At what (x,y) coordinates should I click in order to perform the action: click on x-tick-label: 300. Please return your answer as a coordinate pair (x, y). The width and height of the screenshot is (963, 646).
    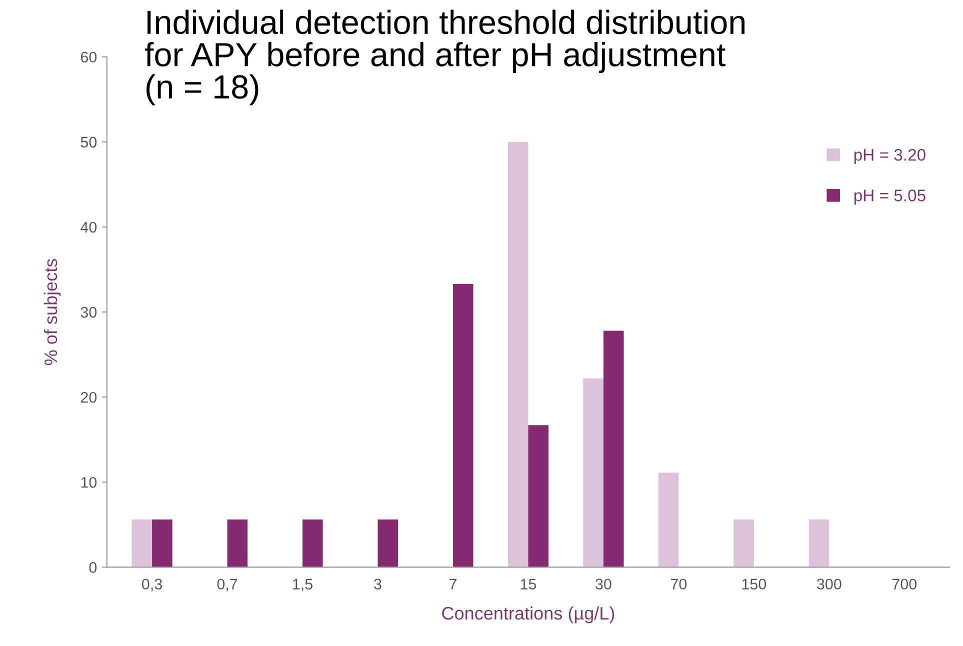
    Looking at the image, I should click on (829, 584).